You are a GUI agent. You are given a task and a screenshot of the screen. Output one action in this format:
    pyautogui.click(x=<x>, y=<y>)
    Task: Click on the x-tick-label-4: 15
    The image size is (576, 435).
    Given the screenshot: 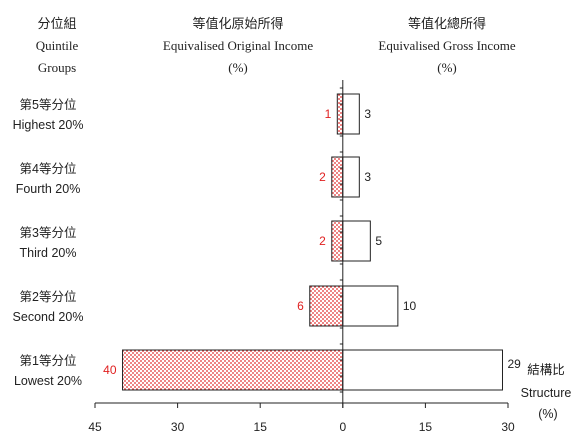 What is the action you would take?
    pyautogui.click(x=426, y=427)
    